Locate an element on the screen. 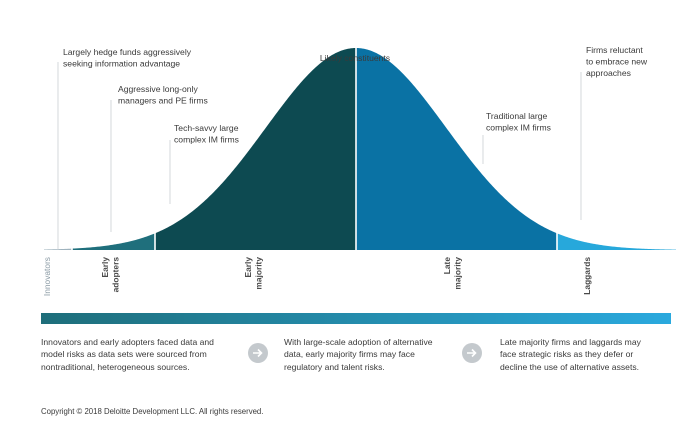  late-majority-annotation: Traditional large complex IM firms is located at coordinates (518, 122).